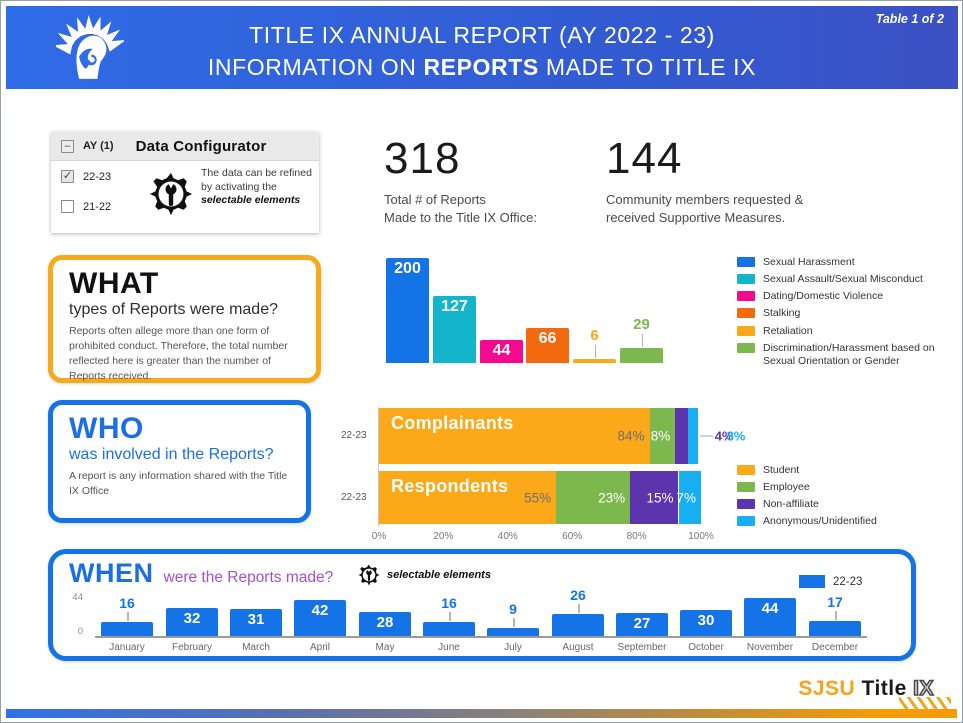 The height and width of the screenshot is (723, 963). Describe the element at coordinates (578, 625) in the screenshot. I see `month-bar-august` at that location.